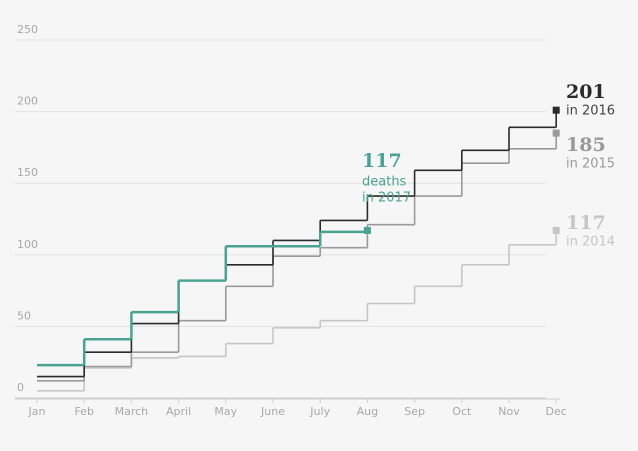 The image size is (638, 451). I want to click on y-tick-label: 0, so click(20, 387).